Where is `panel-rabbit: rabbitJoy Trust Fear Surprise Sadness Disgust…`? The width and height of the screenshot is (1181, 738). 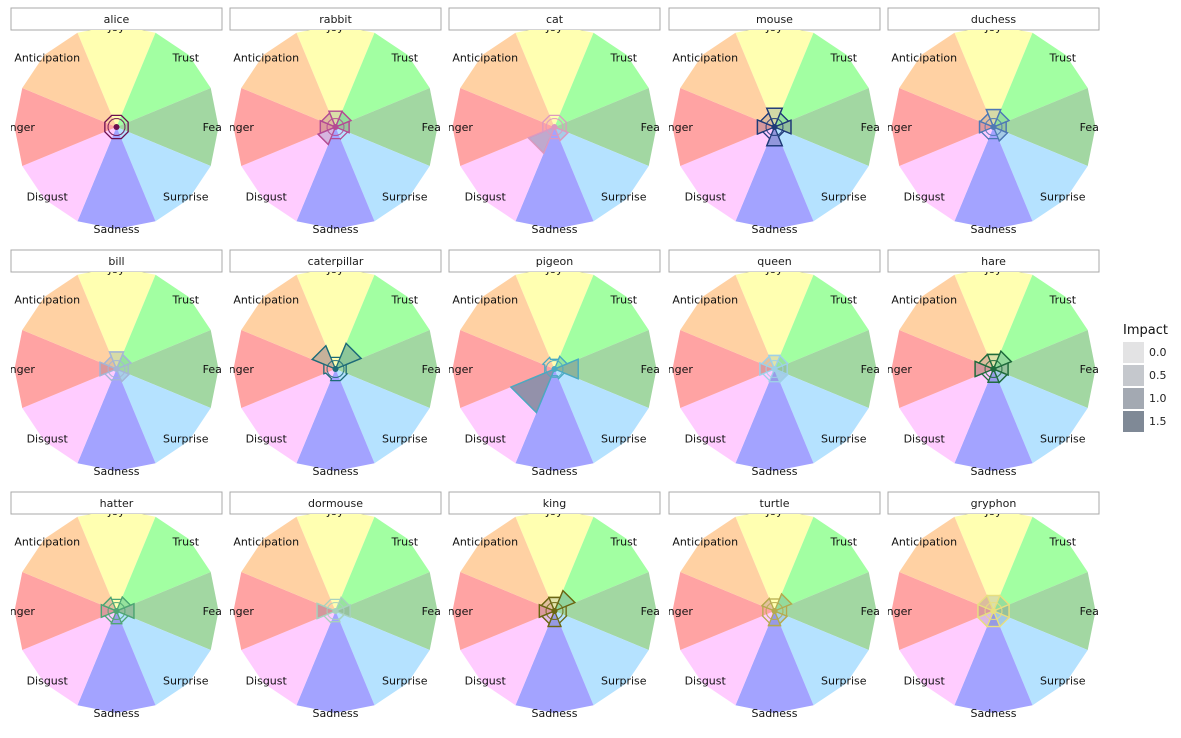
panel-rabbit: rabbitJoy Trust Fear Surprise Sadness Disgust… is located at coordinates (337, 121).